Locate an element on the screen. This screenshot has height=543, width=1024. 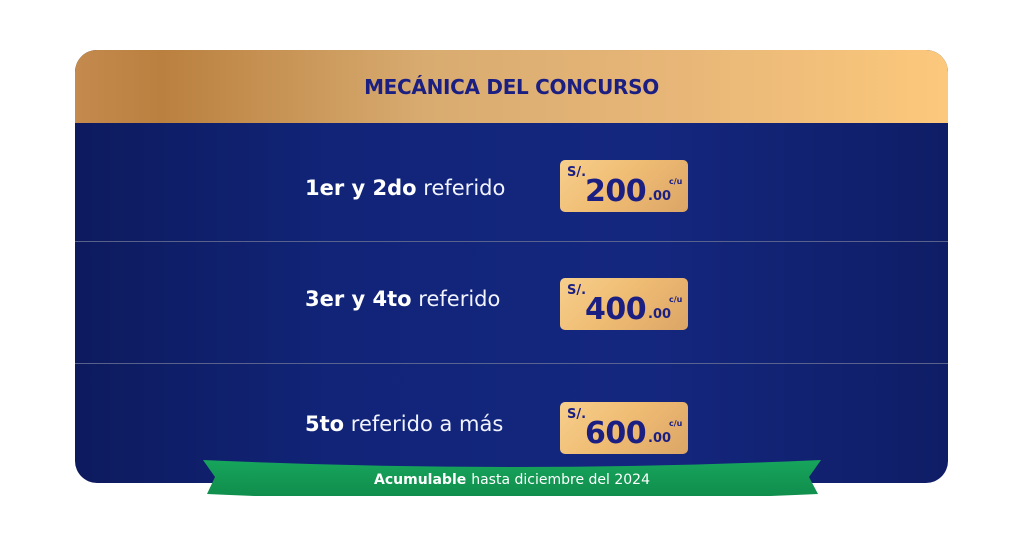
price-tag-2: S/. 400 .00 c/u is located at coordinates (624, 304).